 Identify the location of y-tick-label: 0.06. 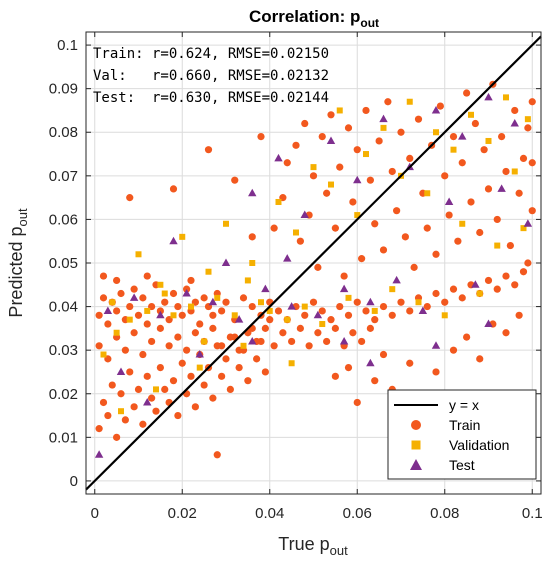
(63, 219).